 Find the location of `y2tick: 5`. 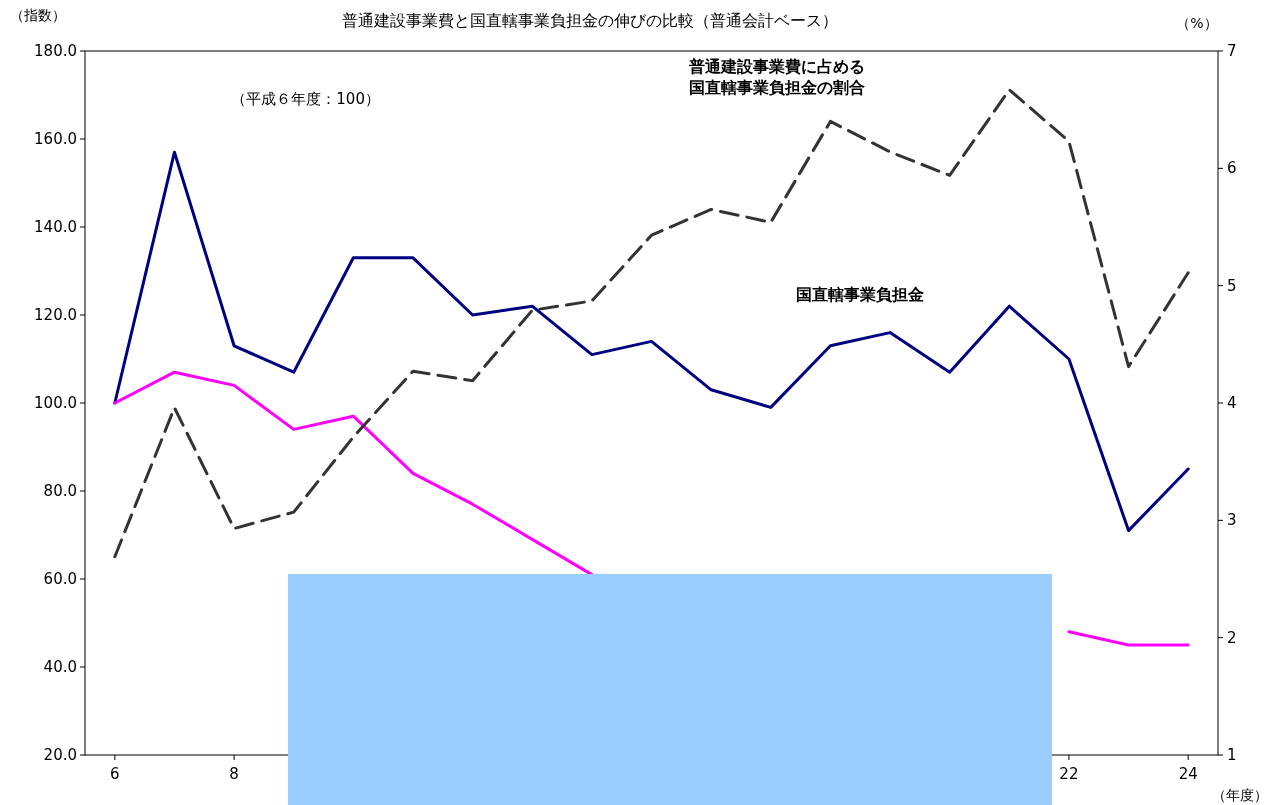

y2tick: 5 is located at coordinates (1232, 285).